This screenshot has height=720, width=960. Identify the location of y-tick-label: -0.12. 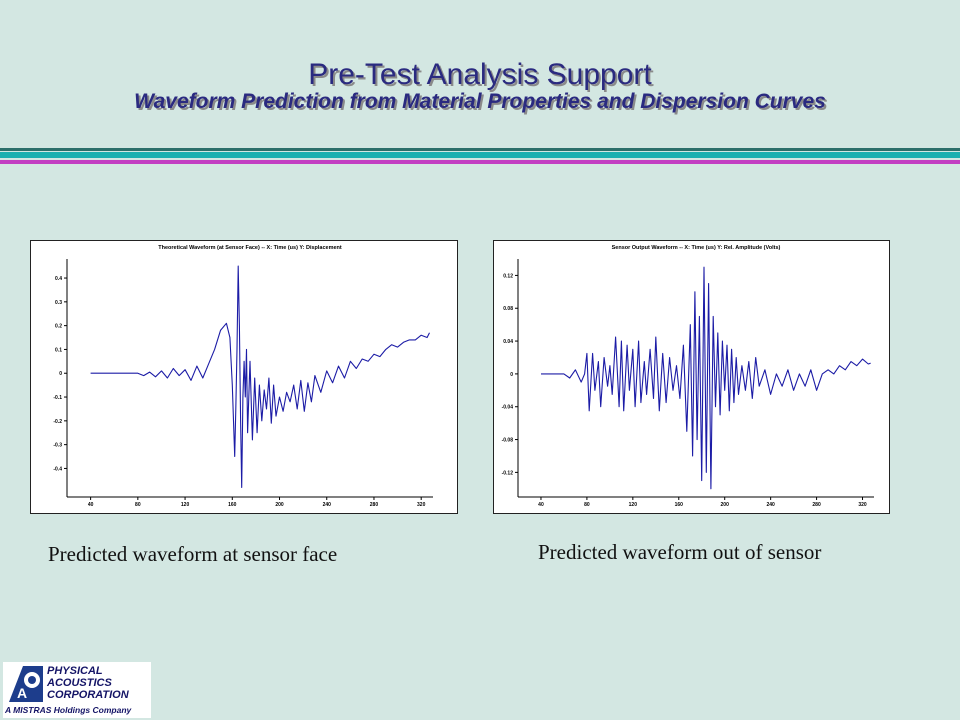
(508, 473).